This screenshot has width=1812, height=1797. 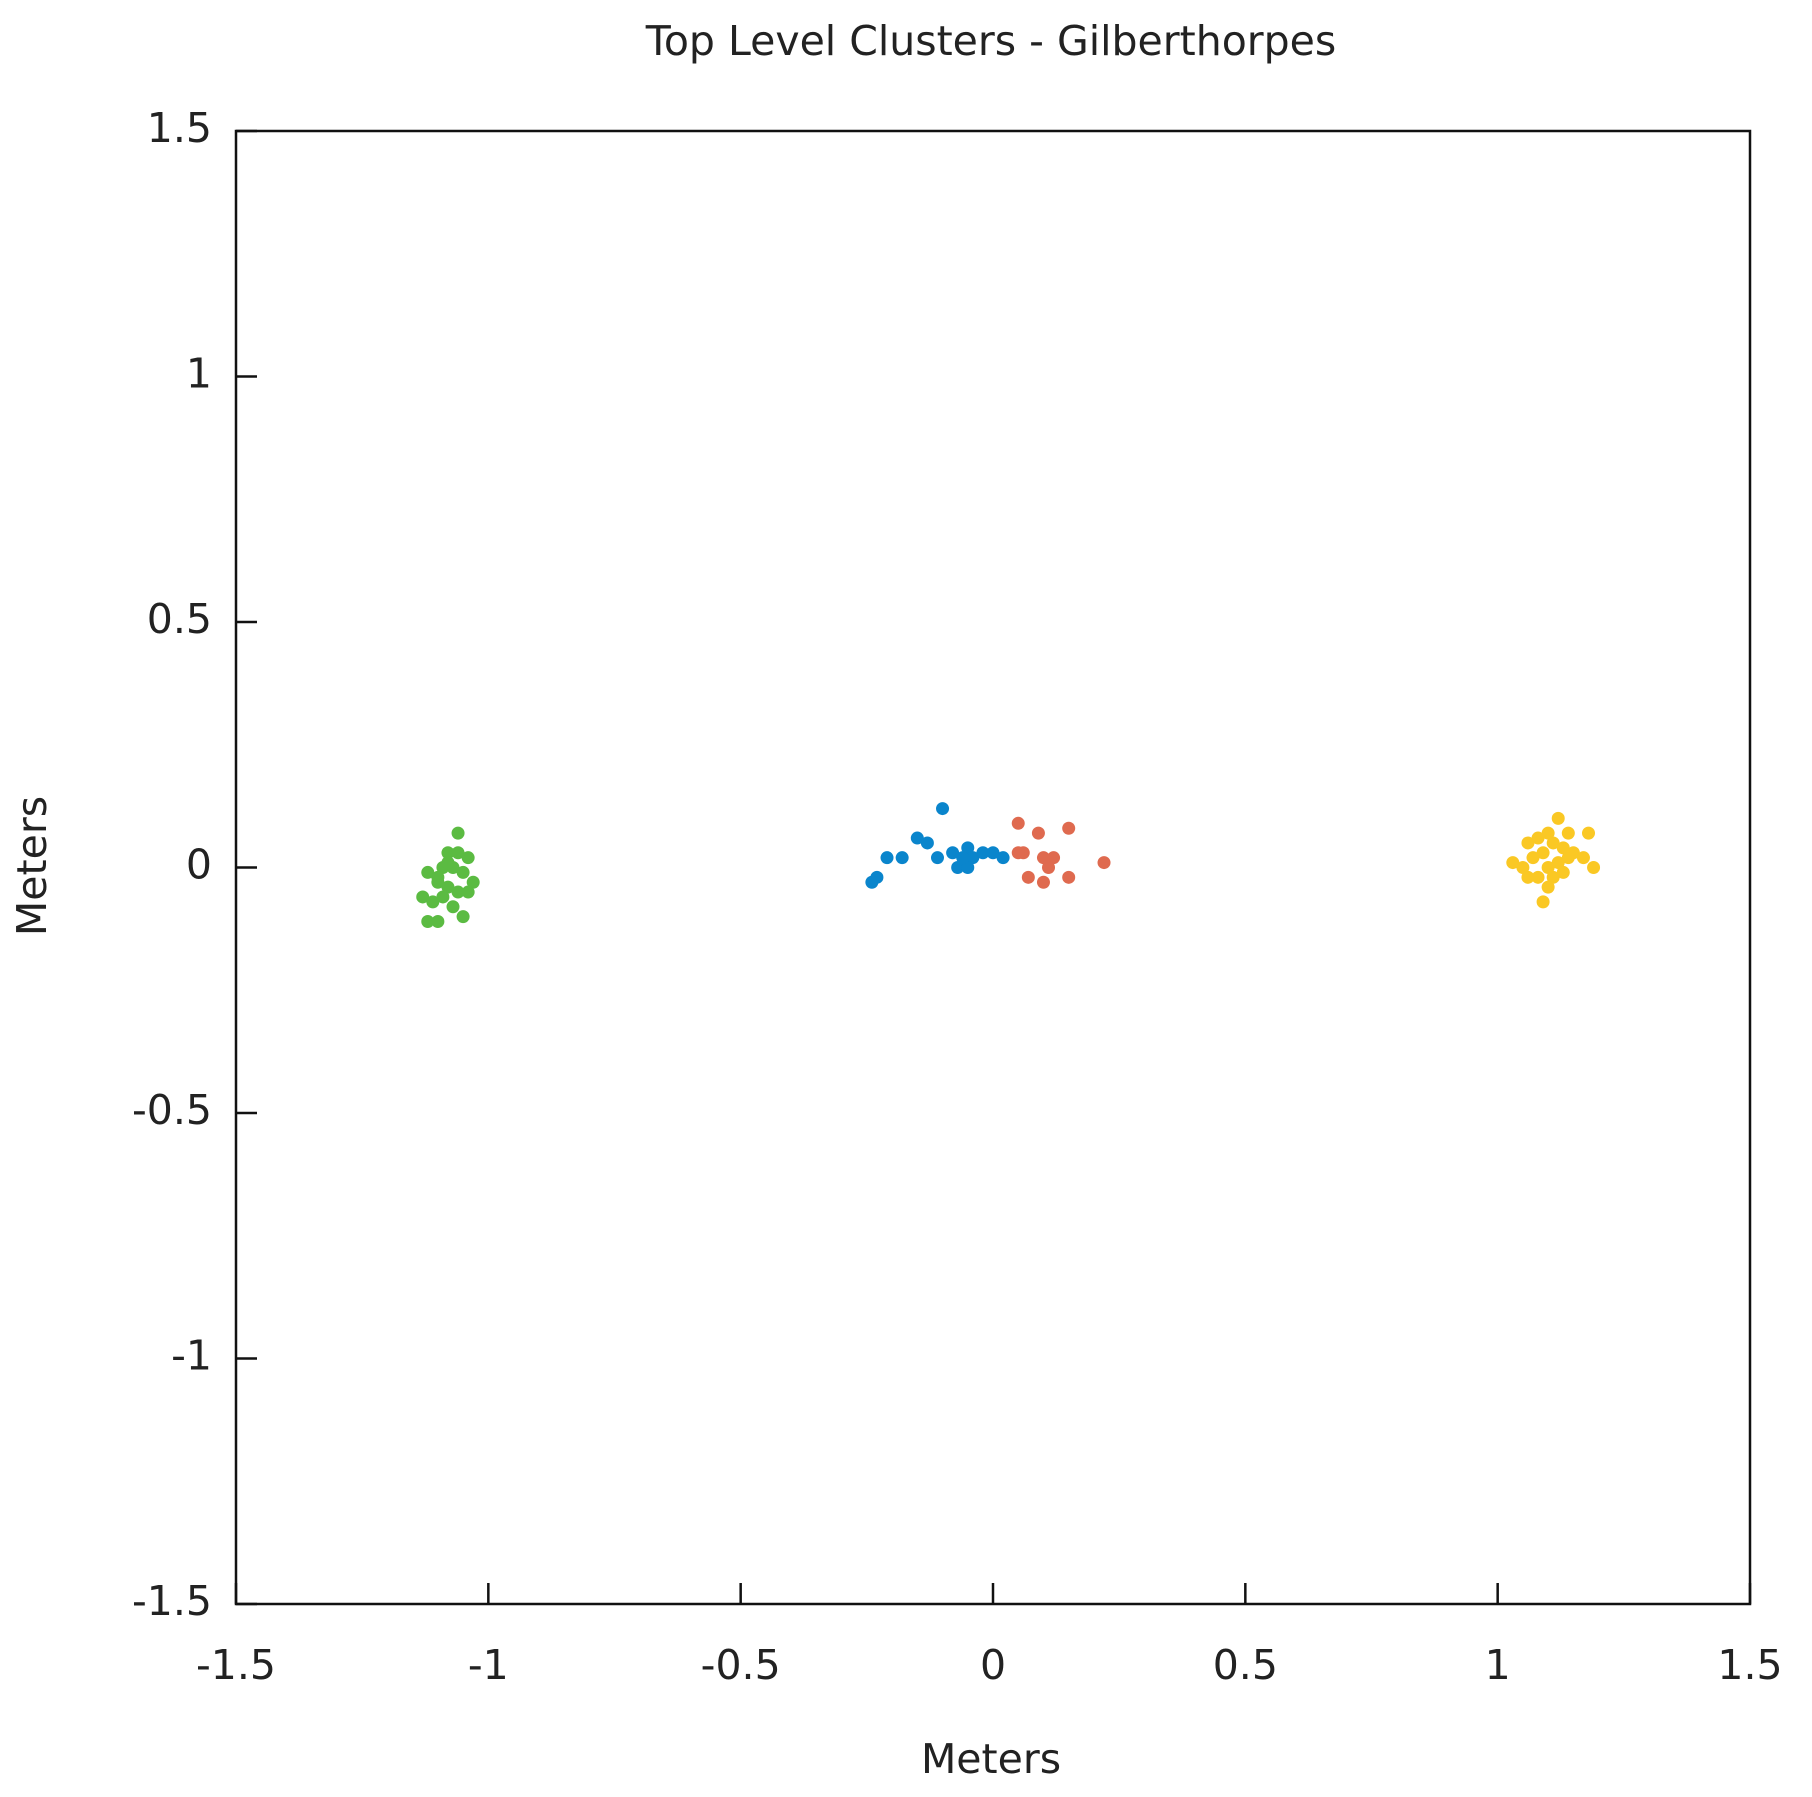 What do you see at coordinates (179, 128) in the screenshot?
I see `y-tick-label: 1.5` at bounding box center [179, 128].